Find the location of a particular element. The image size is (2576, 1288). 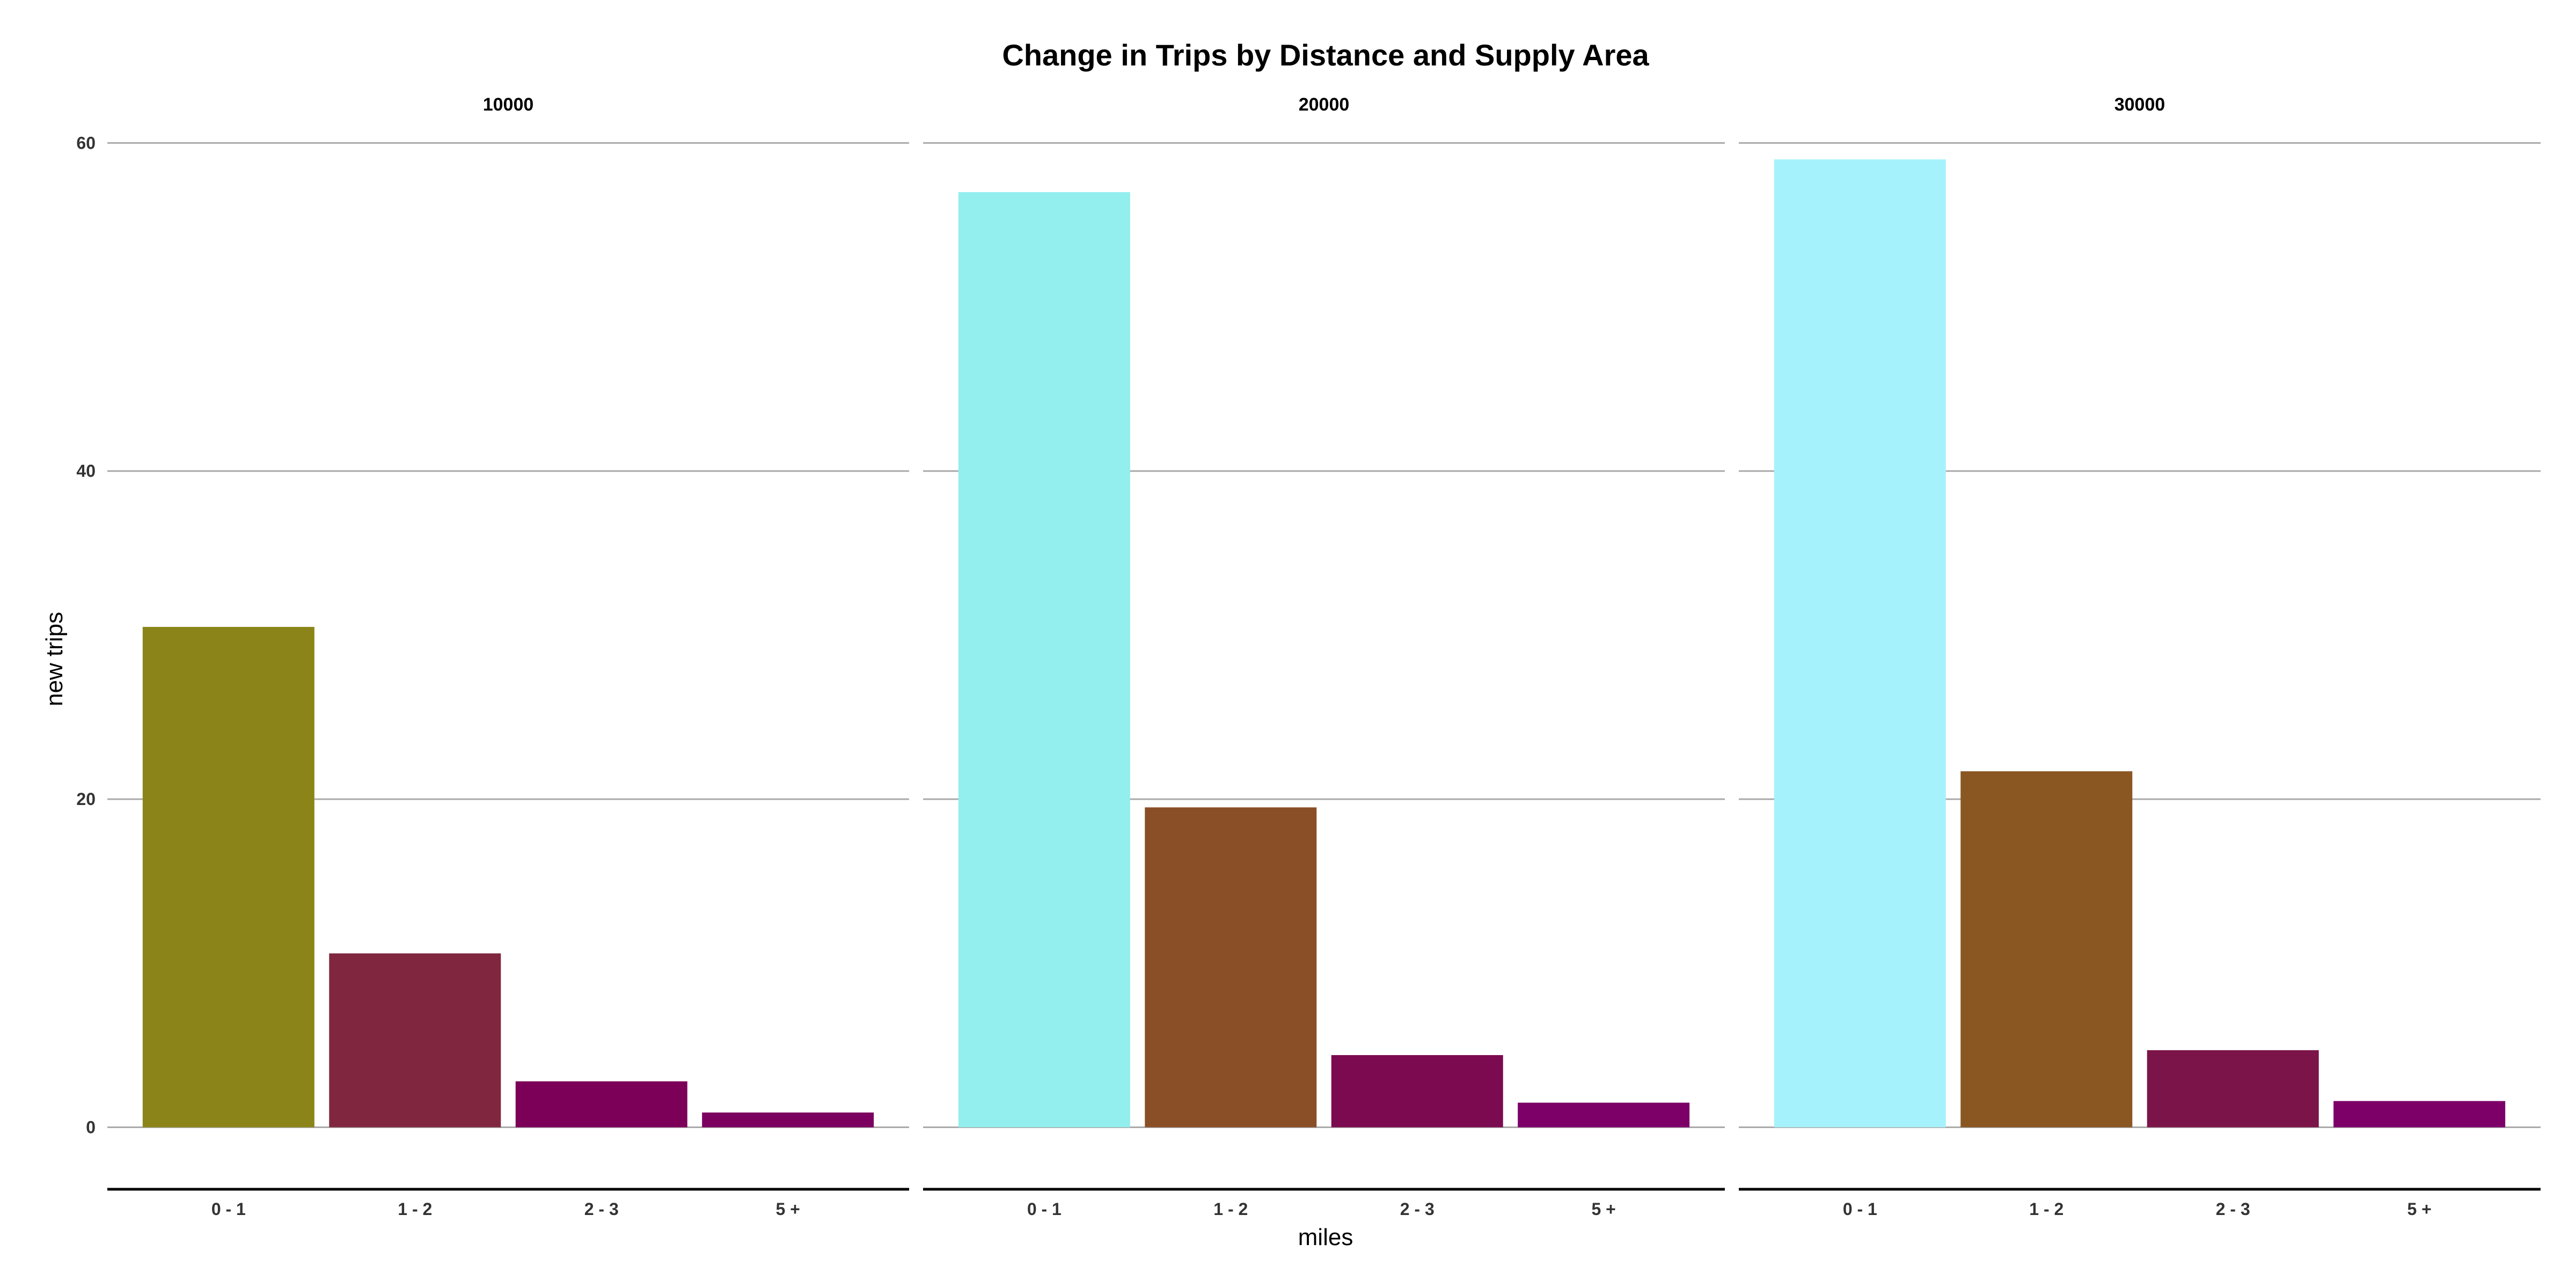

y-tick-label: 40 is located at coordinates (86, 471).